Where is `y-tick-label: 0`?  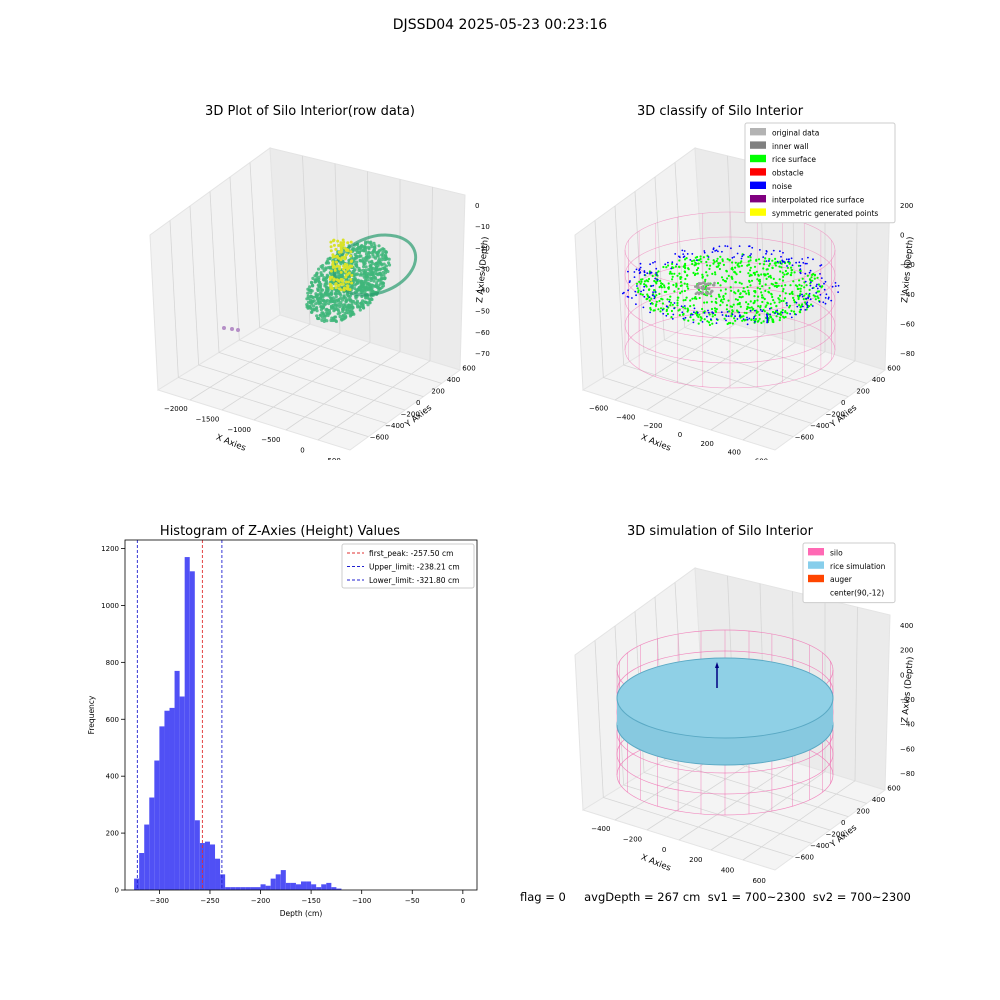 y-tick-label: 0 is located at coordinates (843, 823).